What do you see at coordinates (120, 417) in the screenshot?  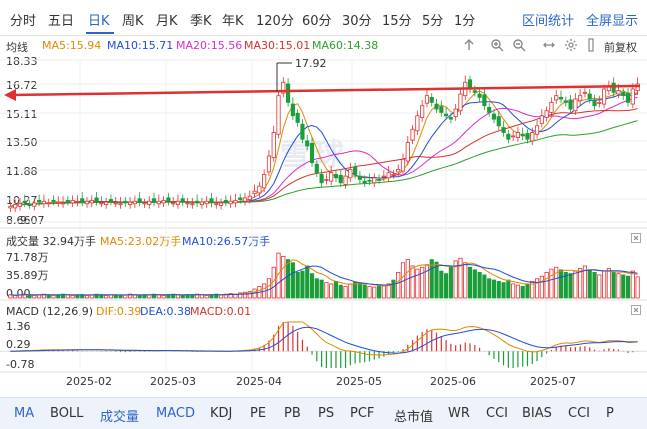 I see `indicator-volume: 成交量` at bounding box center [120, 417].